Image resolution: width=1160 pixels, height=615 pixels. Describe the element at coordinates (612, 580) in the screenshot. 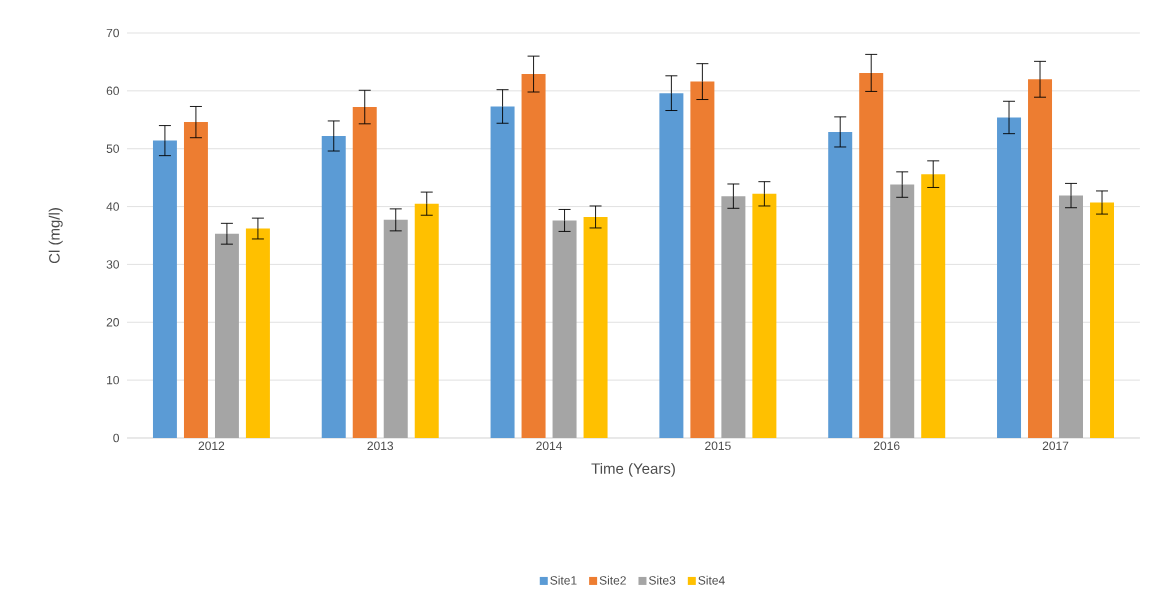

I see `legend-label: Site2` at that location.